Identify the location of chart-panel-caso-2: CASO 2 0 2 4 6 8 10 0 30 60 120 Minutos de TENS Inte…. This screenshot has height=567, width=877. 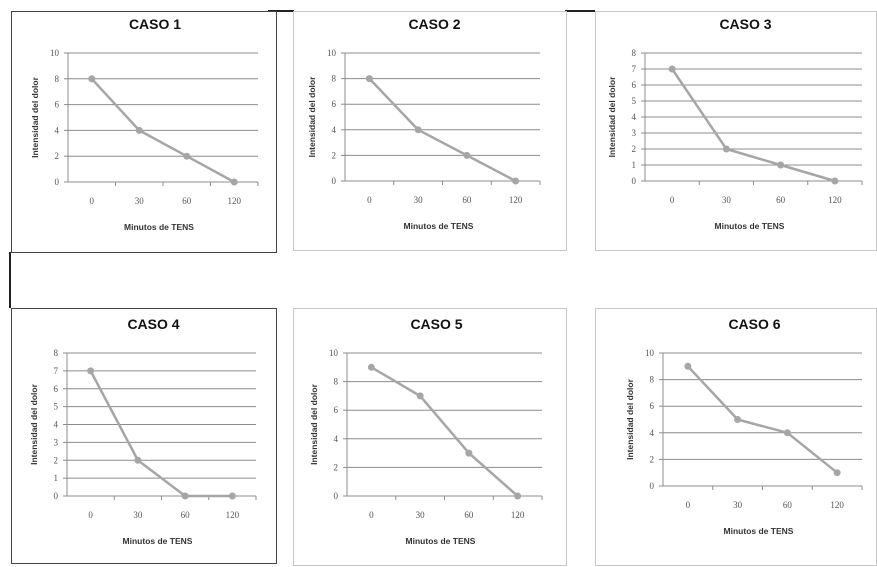
(430, 131).